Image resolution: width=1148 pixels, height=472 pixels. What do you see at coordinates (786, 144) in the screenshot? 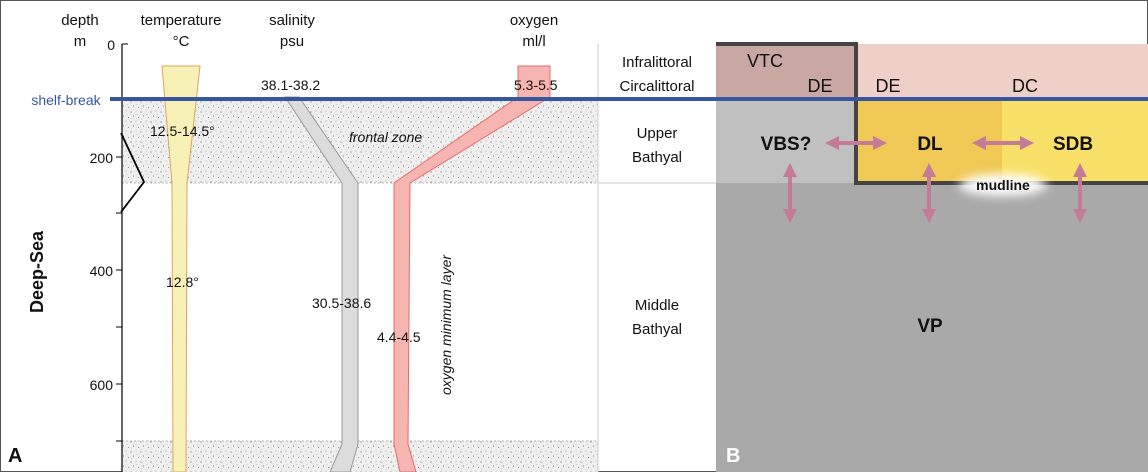
I see `vbs-label: VBS?` at bounding box center [786, 144].